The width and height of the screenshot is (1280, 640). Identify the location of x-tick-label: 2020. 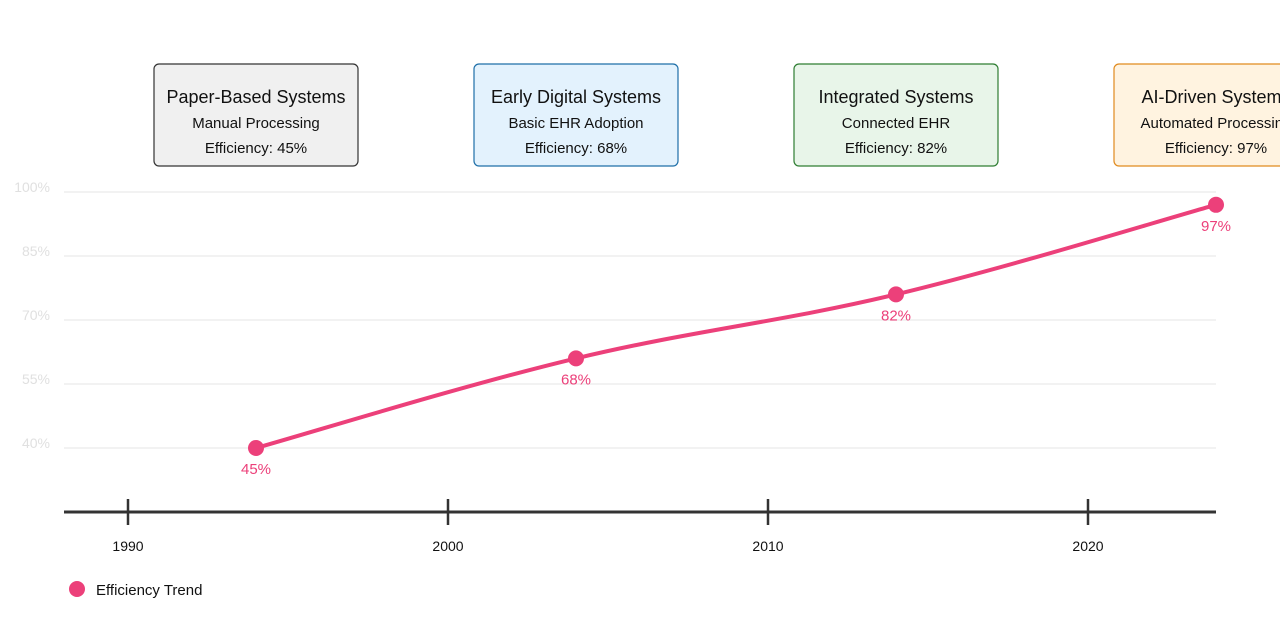
(1087, 546).